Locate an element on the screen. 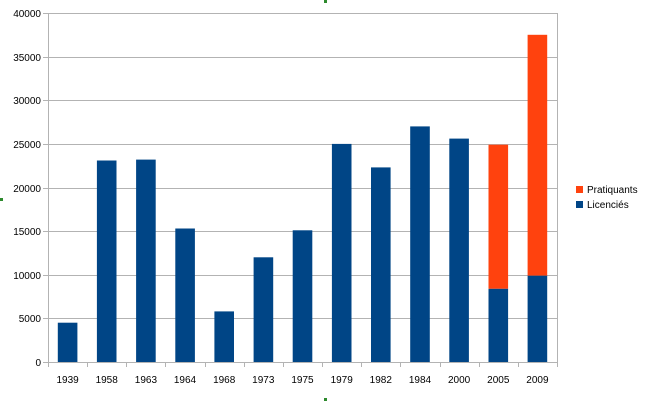 The height and width of the screenshot is (401, 652). y-tick-label: 25000 is located at coordinates (27, 145).